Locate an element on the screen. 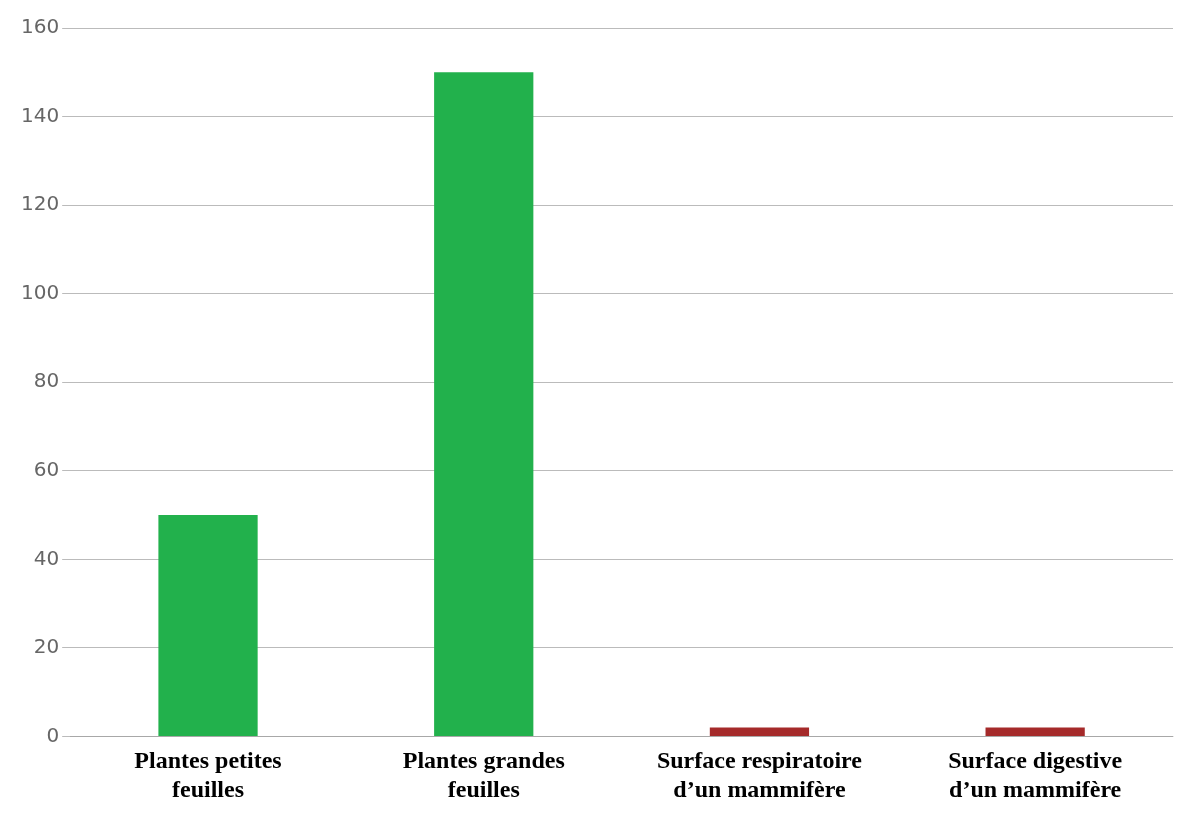  x-tick-label: Plantes grandes feuilles is located at coordinates (483, 774).